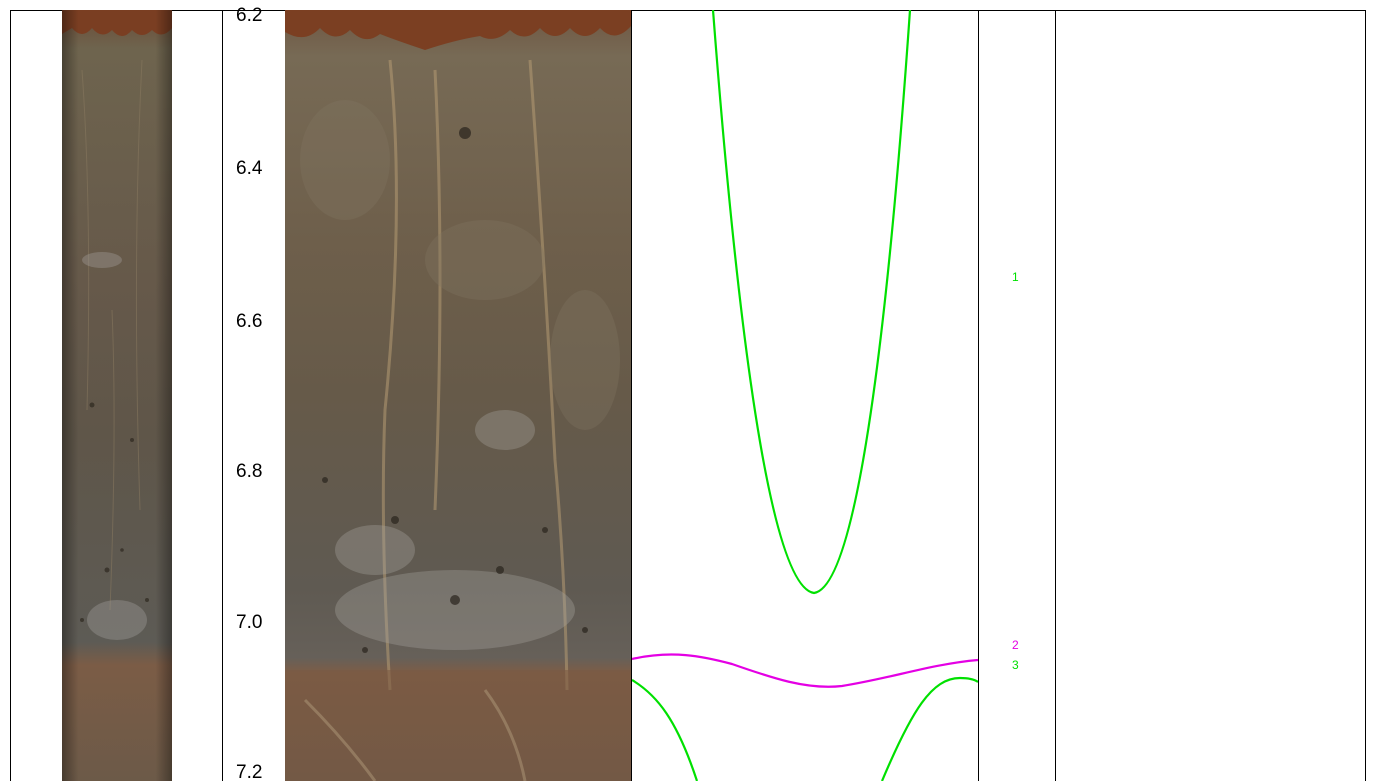 This screenshot has height=783, width=1374. I want to click on depth-label: 6.8, so click(249, 471).